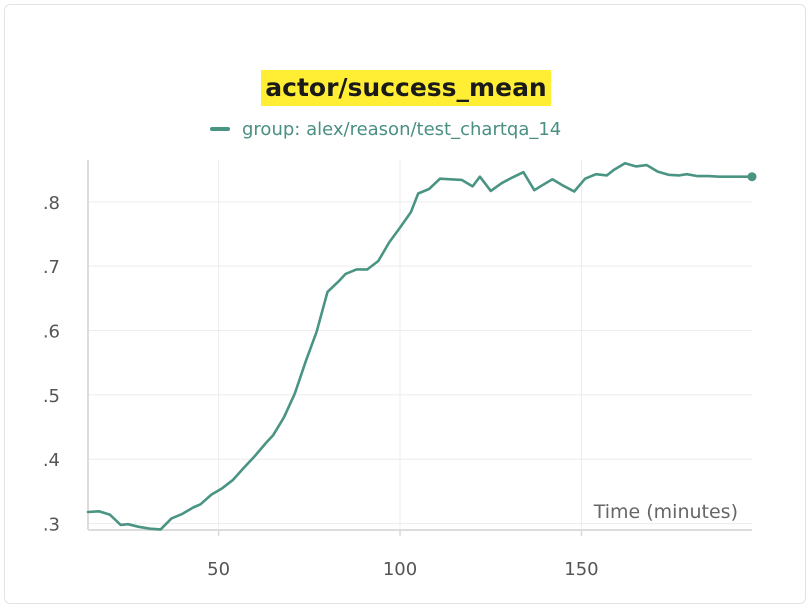  What do you see at coordinates (51, 203) in the screenshot?
I see `y-tick-label: .8` at bounding box center [51, 203].